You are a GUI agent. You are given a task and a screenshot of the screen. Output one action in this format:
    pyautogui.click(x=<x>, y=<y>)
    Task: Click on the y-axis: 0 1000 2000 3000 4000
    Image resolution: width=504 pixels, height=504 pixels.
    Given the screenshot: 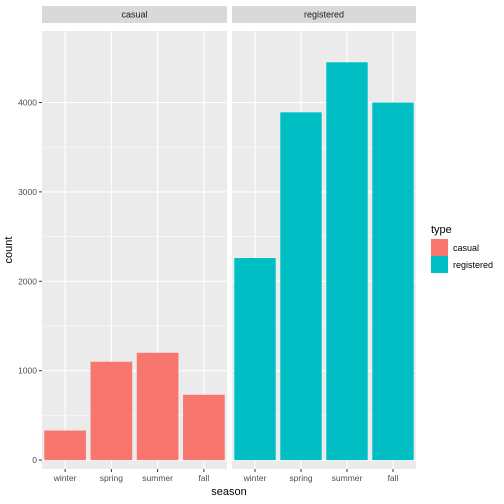 What is the action you would take?
    pyautogui.click(x=30, y=281)
    